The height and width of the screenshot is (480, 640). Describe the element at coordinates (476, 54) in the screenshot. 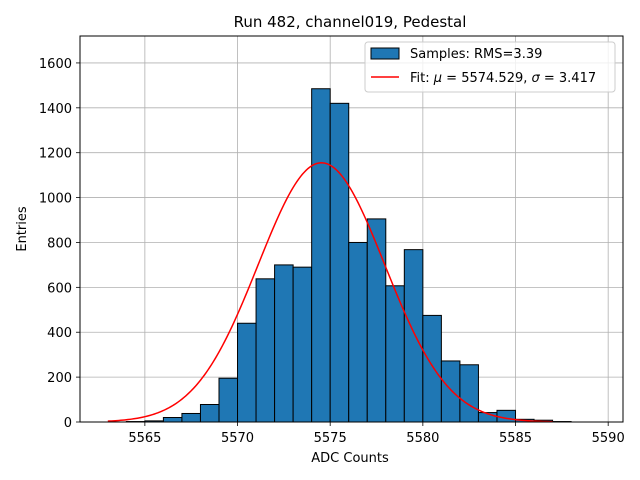

I see `legend-samples-label: Samples: RMS=3.39` at that location.